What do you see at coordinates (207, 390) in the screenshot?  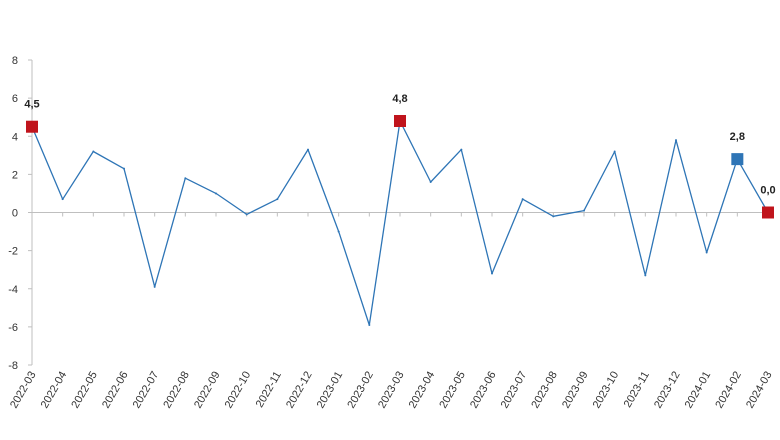 I see `x-tick-label: 2022-09` at bounding box center [207, 390].